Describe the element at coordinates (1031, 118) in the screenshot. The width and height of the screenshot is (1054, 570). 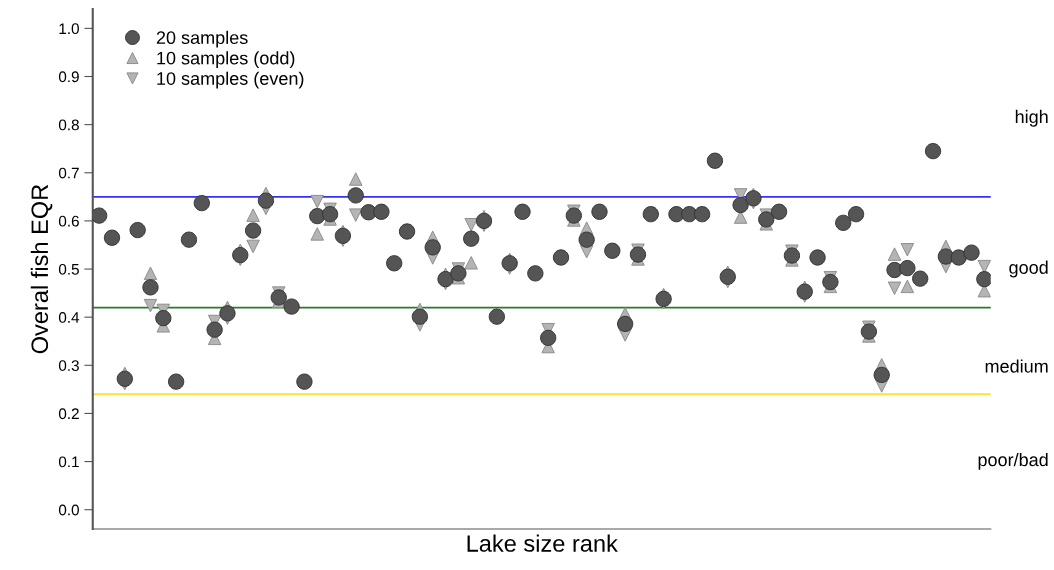
I see `text: high` at that location.